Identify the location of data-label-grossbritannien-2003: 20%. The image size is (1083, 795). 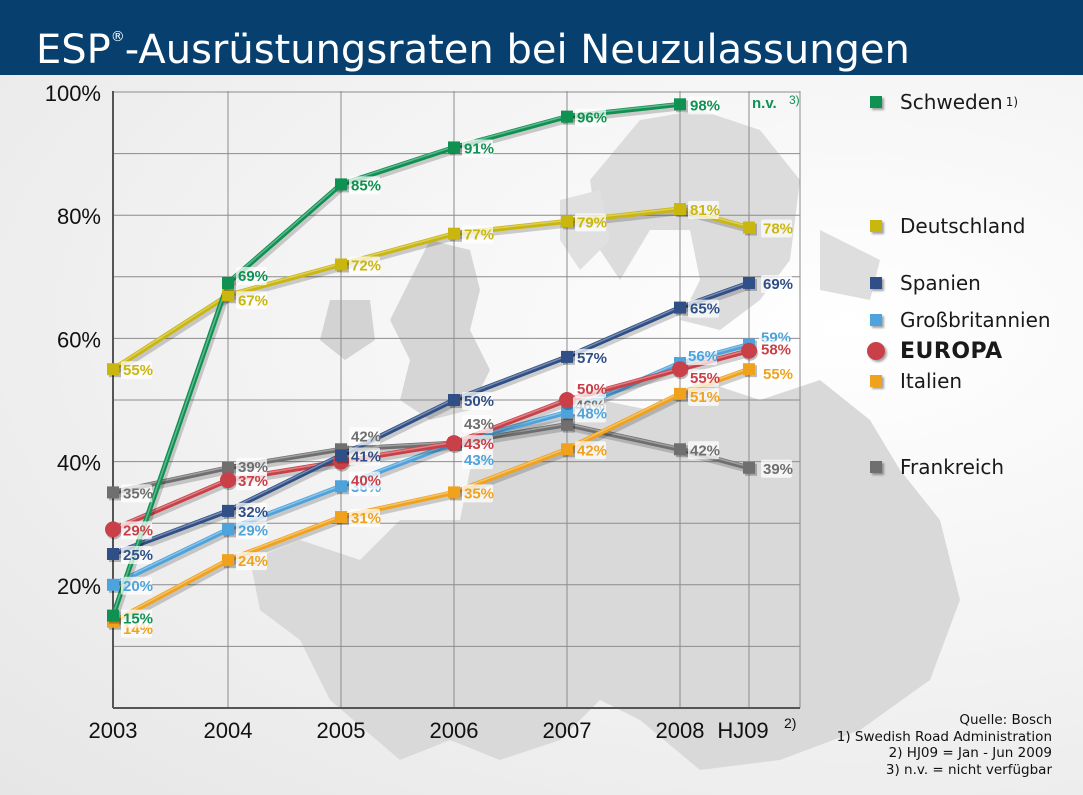
(138, 586).